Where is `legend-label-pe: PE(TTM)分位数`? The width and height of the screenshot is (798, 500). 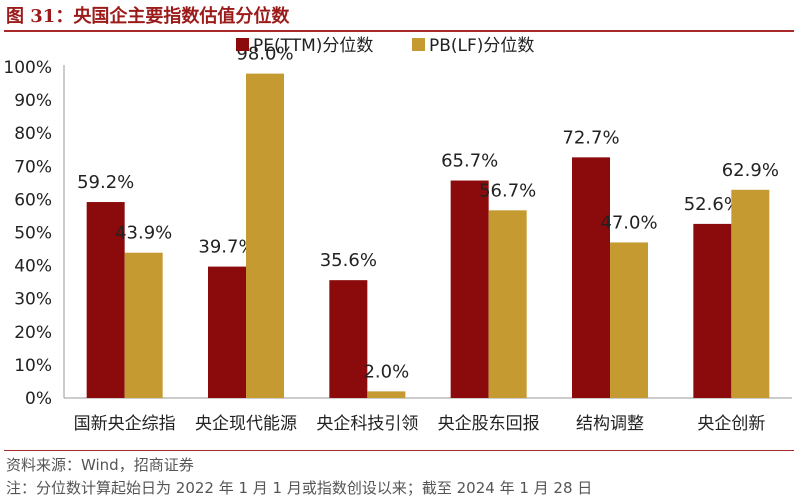 legend-label-pe: PE(TTM)分位数 is located at coordinates (313, 46).